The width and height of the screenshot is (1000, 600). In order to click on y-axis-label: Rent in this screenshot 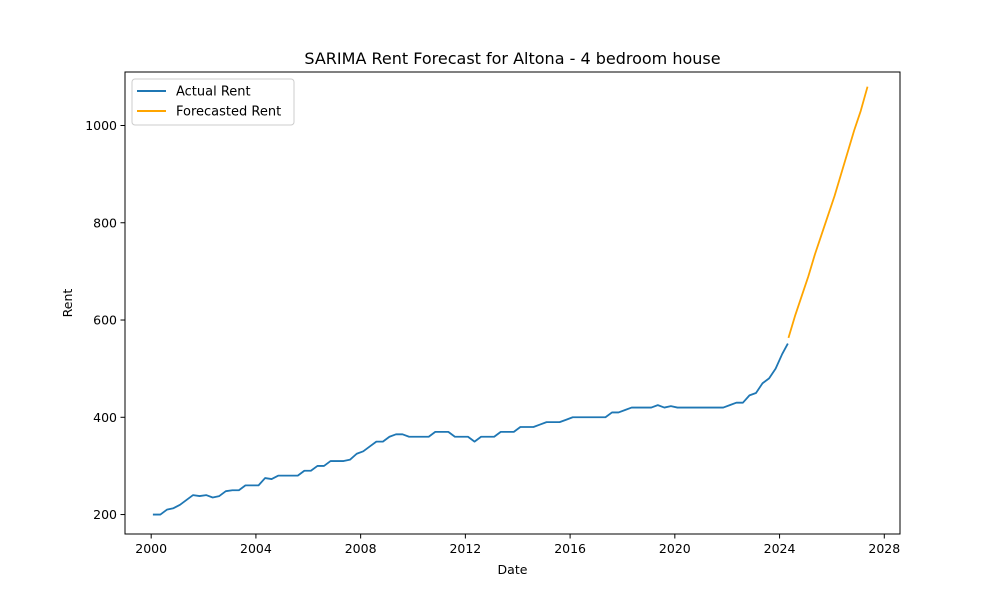, I will do `click(67, 303)`.